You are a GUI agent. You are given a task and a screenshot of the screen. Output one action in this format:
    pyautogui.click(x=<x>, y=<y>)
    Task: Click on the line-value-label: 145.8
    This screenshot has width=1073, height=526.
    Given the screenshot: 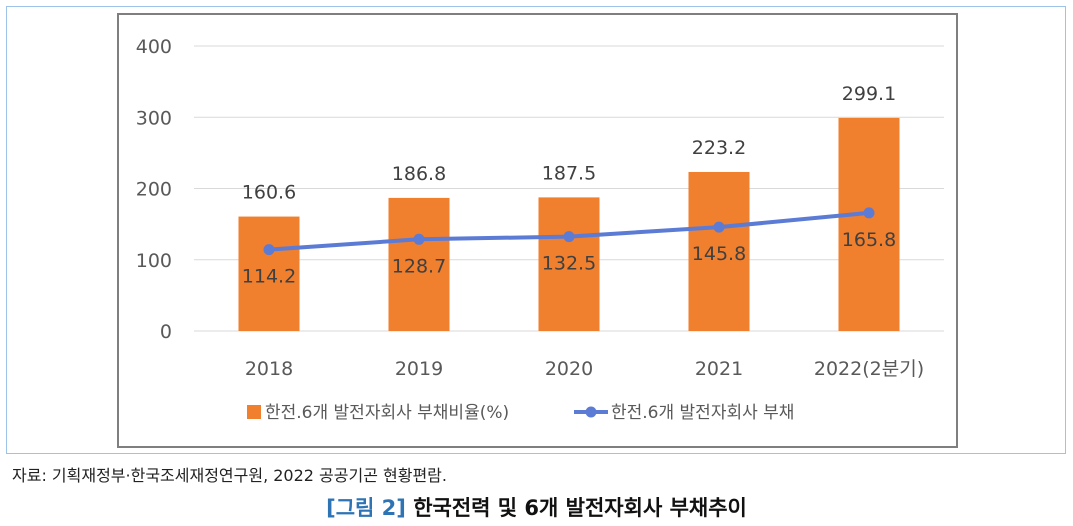 What is the action you would take?
    pyautogui.click(x=719, y=254)
    